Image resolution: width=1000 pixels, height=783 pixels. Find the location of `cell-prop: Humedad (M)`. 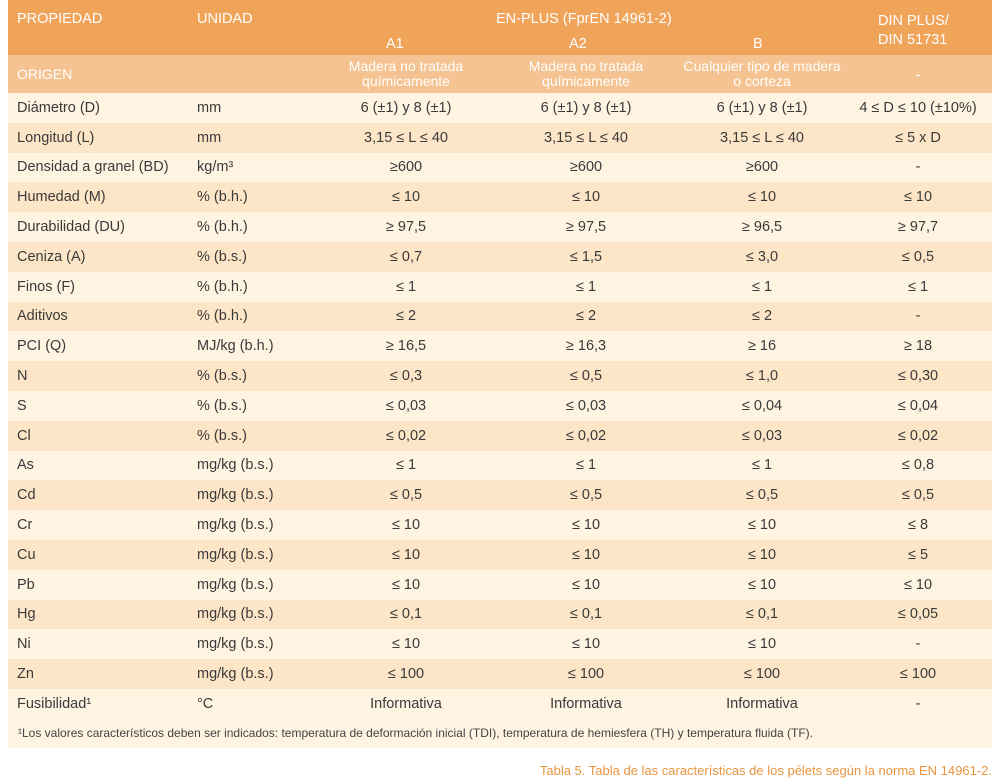

cell-prop: Humedad (M) is located at coordinates (61, 197).